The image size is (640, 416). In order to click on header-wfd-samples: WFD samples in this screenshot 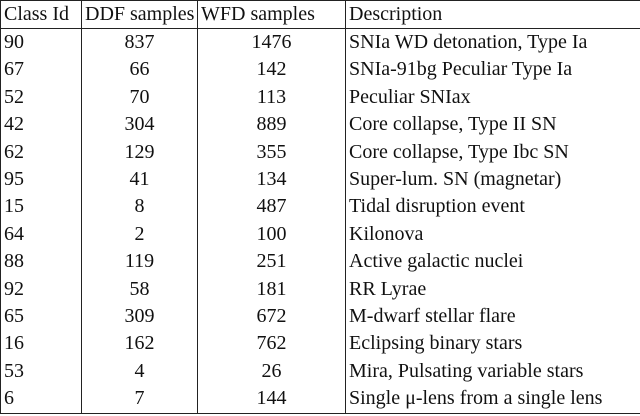, I will do `click(271, 14)`.